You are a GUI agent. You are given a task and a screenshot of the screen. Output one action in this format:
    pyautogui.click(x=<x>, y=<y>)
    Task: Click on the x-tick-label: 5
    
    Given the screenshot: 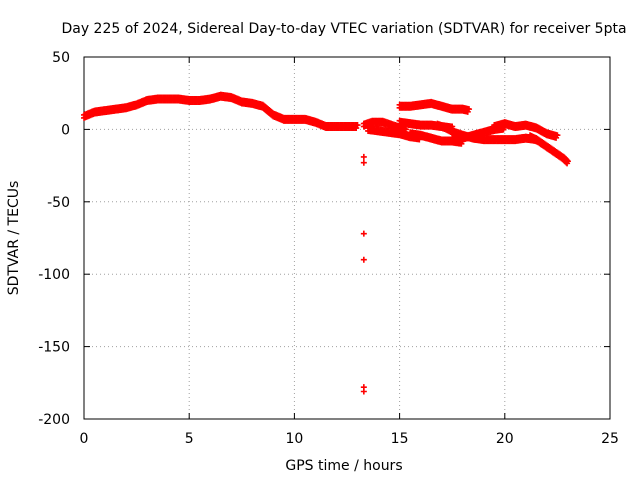 What is the action you would take?
    pyautogui.click(x=189, y=439)
    